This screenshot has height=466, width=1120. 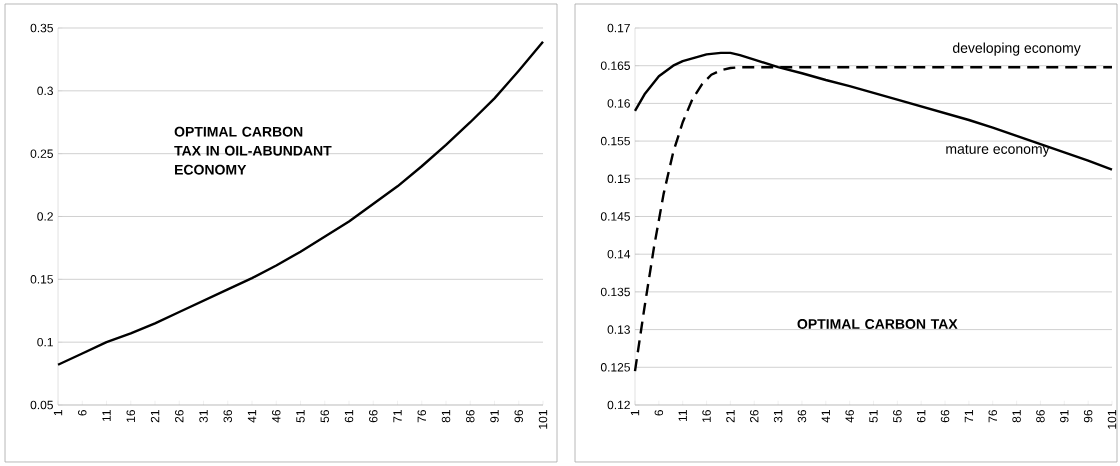 What do you see at coordinates (45, 342) in the screenshot?
I see `y-tick-label: 0.1` at bounding box center [45, 342].